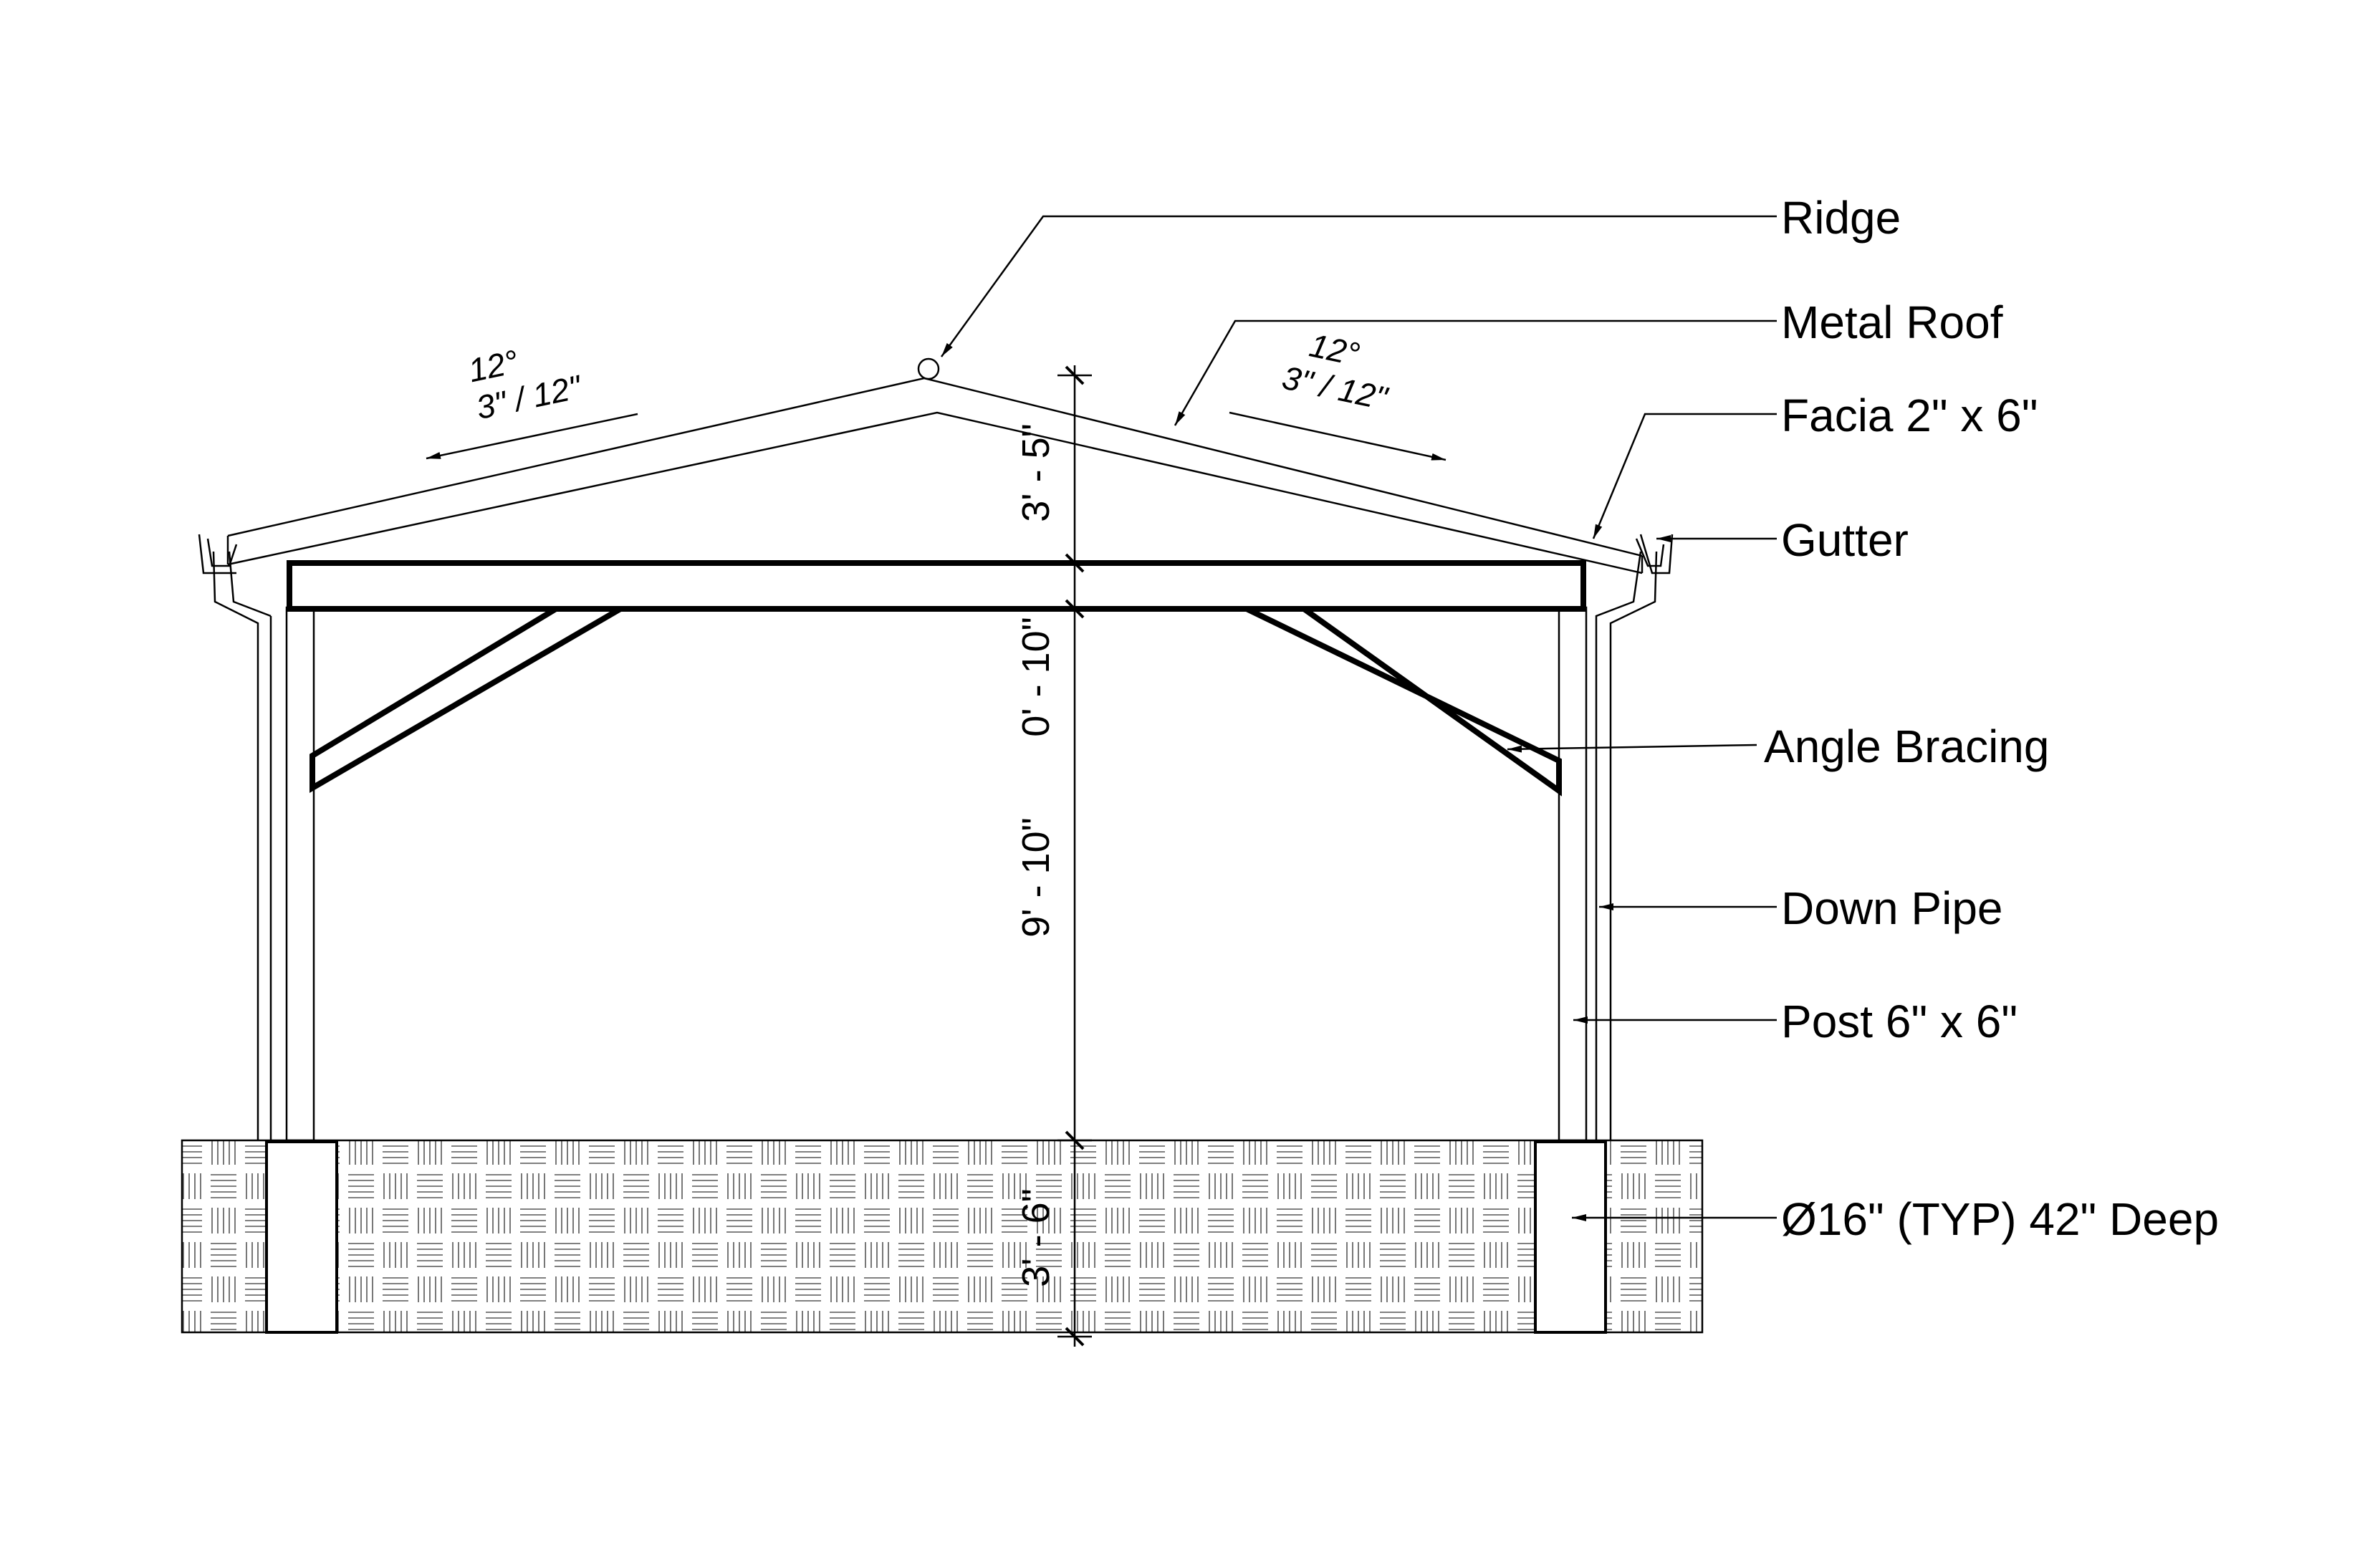  What do you see at coordinates (1573, 874) in the screenshot?
I see `right-post` at bounding box center [1573, 874].